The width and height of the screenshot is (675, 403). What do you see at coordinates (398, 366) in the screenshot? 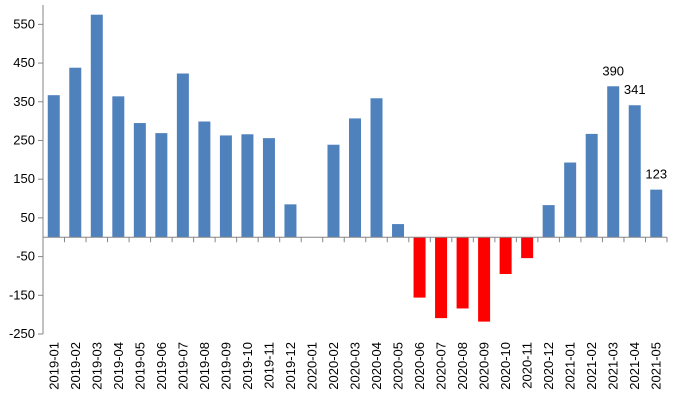
I see `x-tick-label: 2020-05` at bounding box center [398, 366].